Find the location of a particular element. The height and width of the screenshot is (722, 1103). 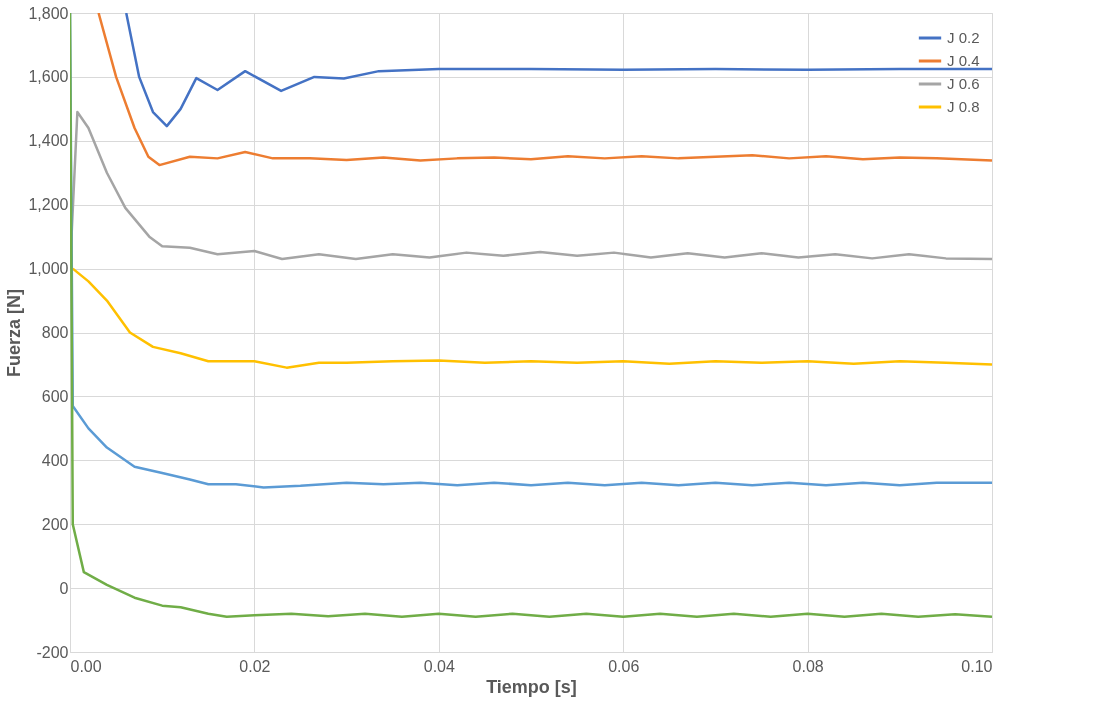

y-tick-label: 0 is located at coordinates (64, 588).